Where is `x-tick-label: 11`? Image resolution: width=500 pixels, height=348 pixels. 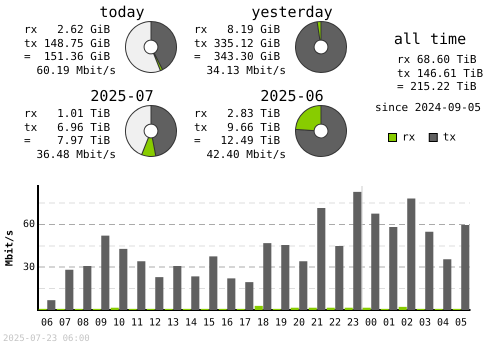 x-tick-label: 11 is located at coordinates (137, 323).